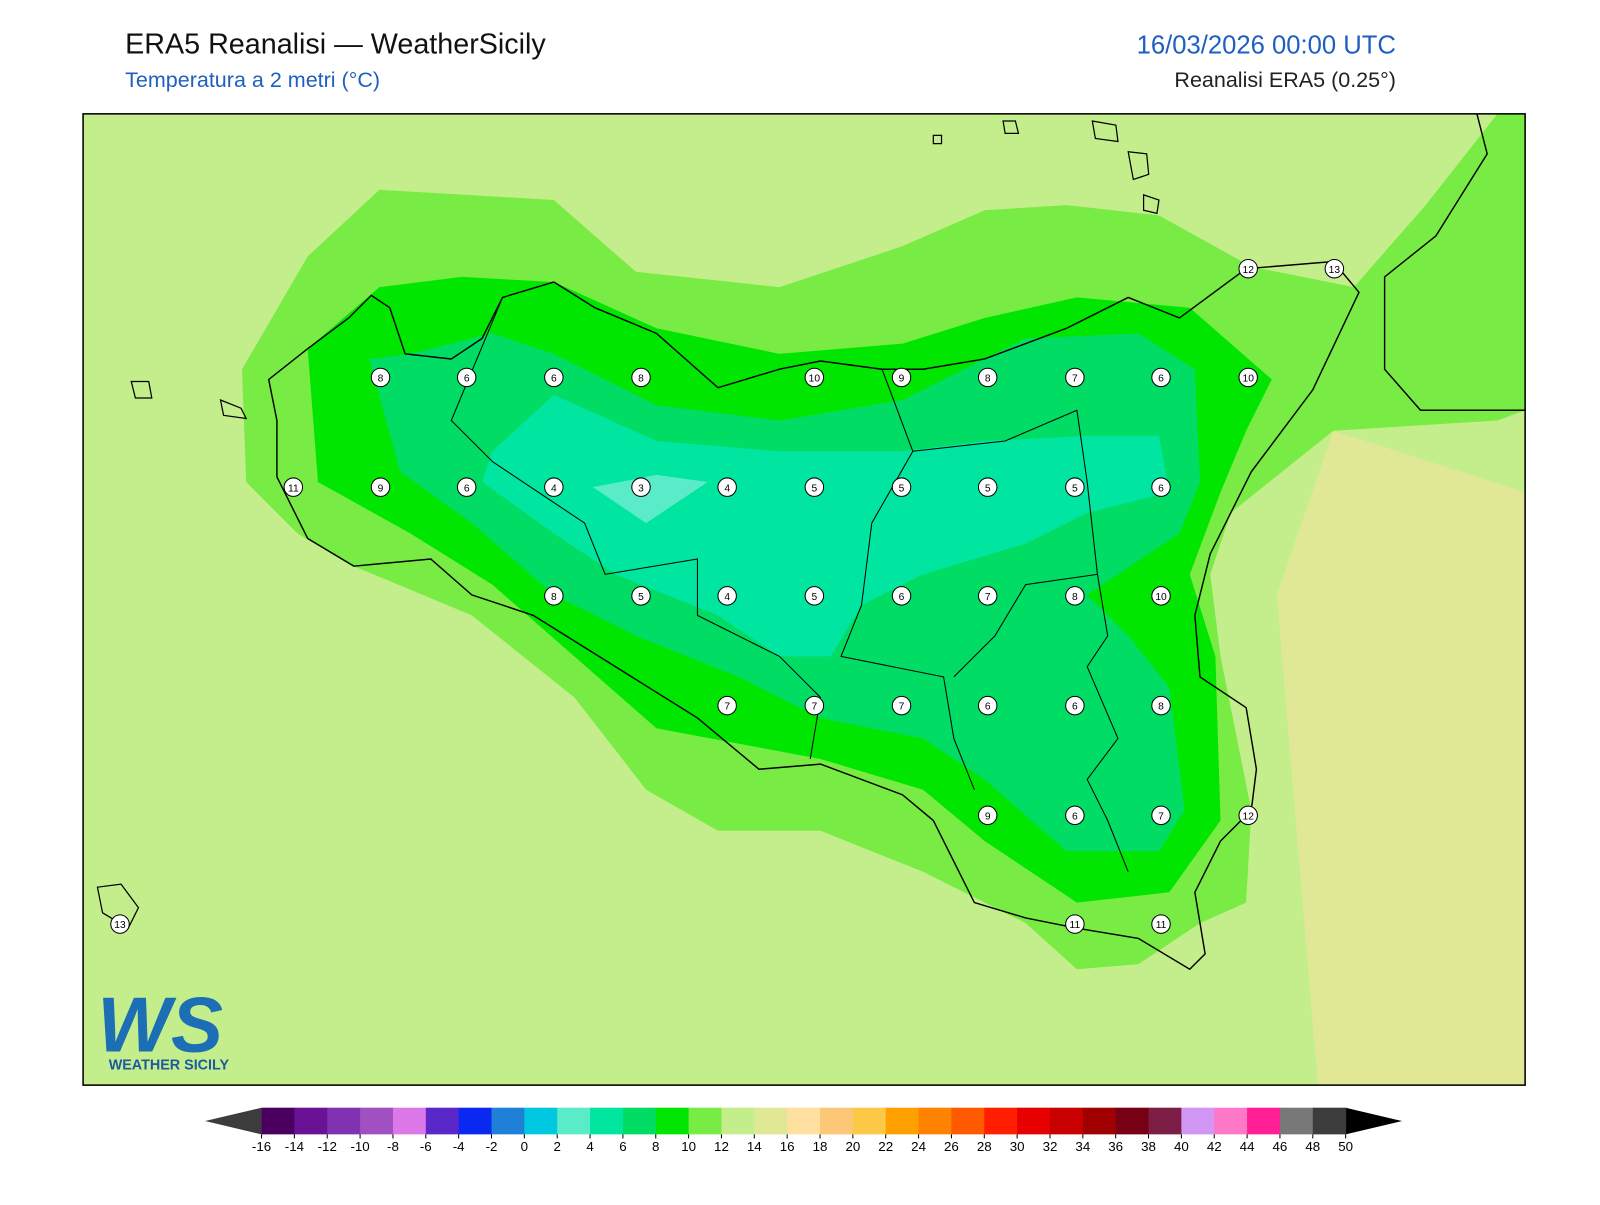 The width and height of the screenshot is (1600, 1205). I want to click on colorbar-tick-label: 4, so click(590, 1146).